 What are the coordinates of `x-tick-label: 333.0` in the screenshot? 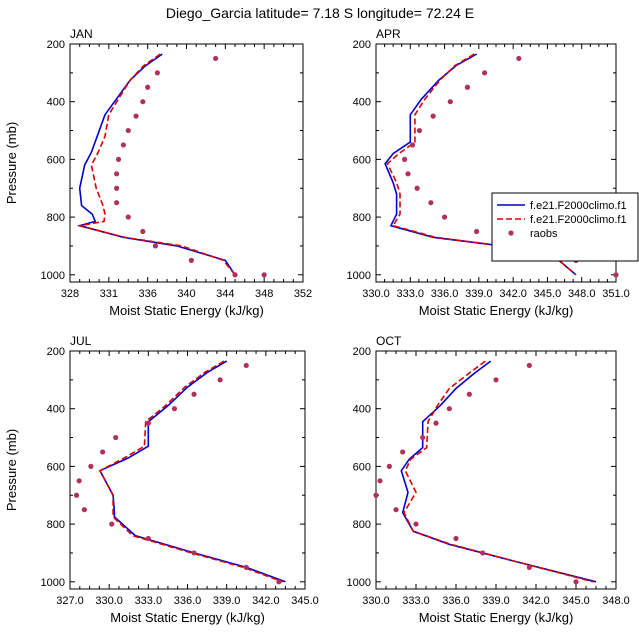 It's located at (149, 601).